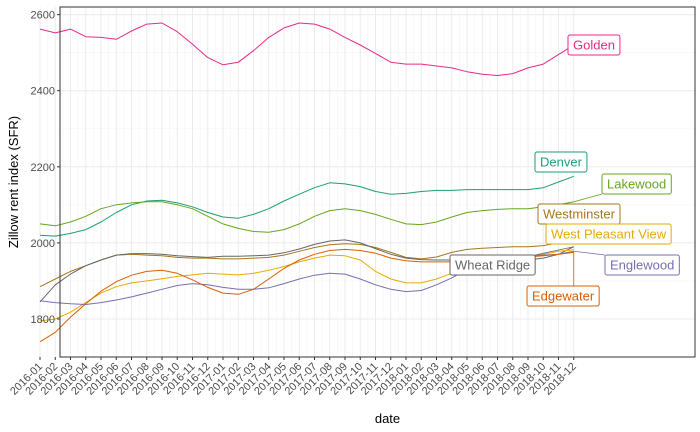  Describe the element at coordinates (13, 182) in the screenshot. I see `y-axis-title: Zillow rent index (SFR)` at that location.